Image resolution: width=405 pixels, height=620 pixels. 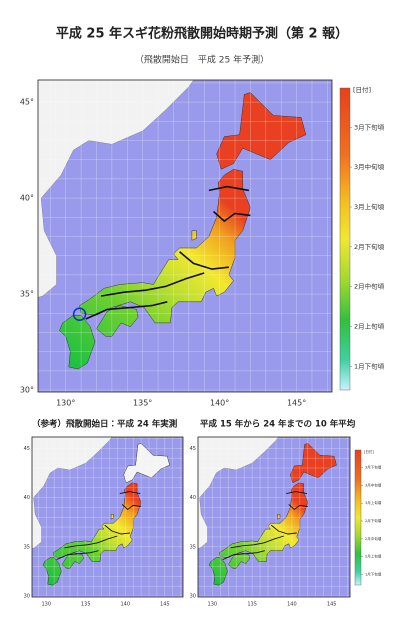 What do you see at coordinates (202, 60) in the screenshot?
I see `subtitle: （飛散開始日 平成 25 年予測）` at bounding box center [202, 60].